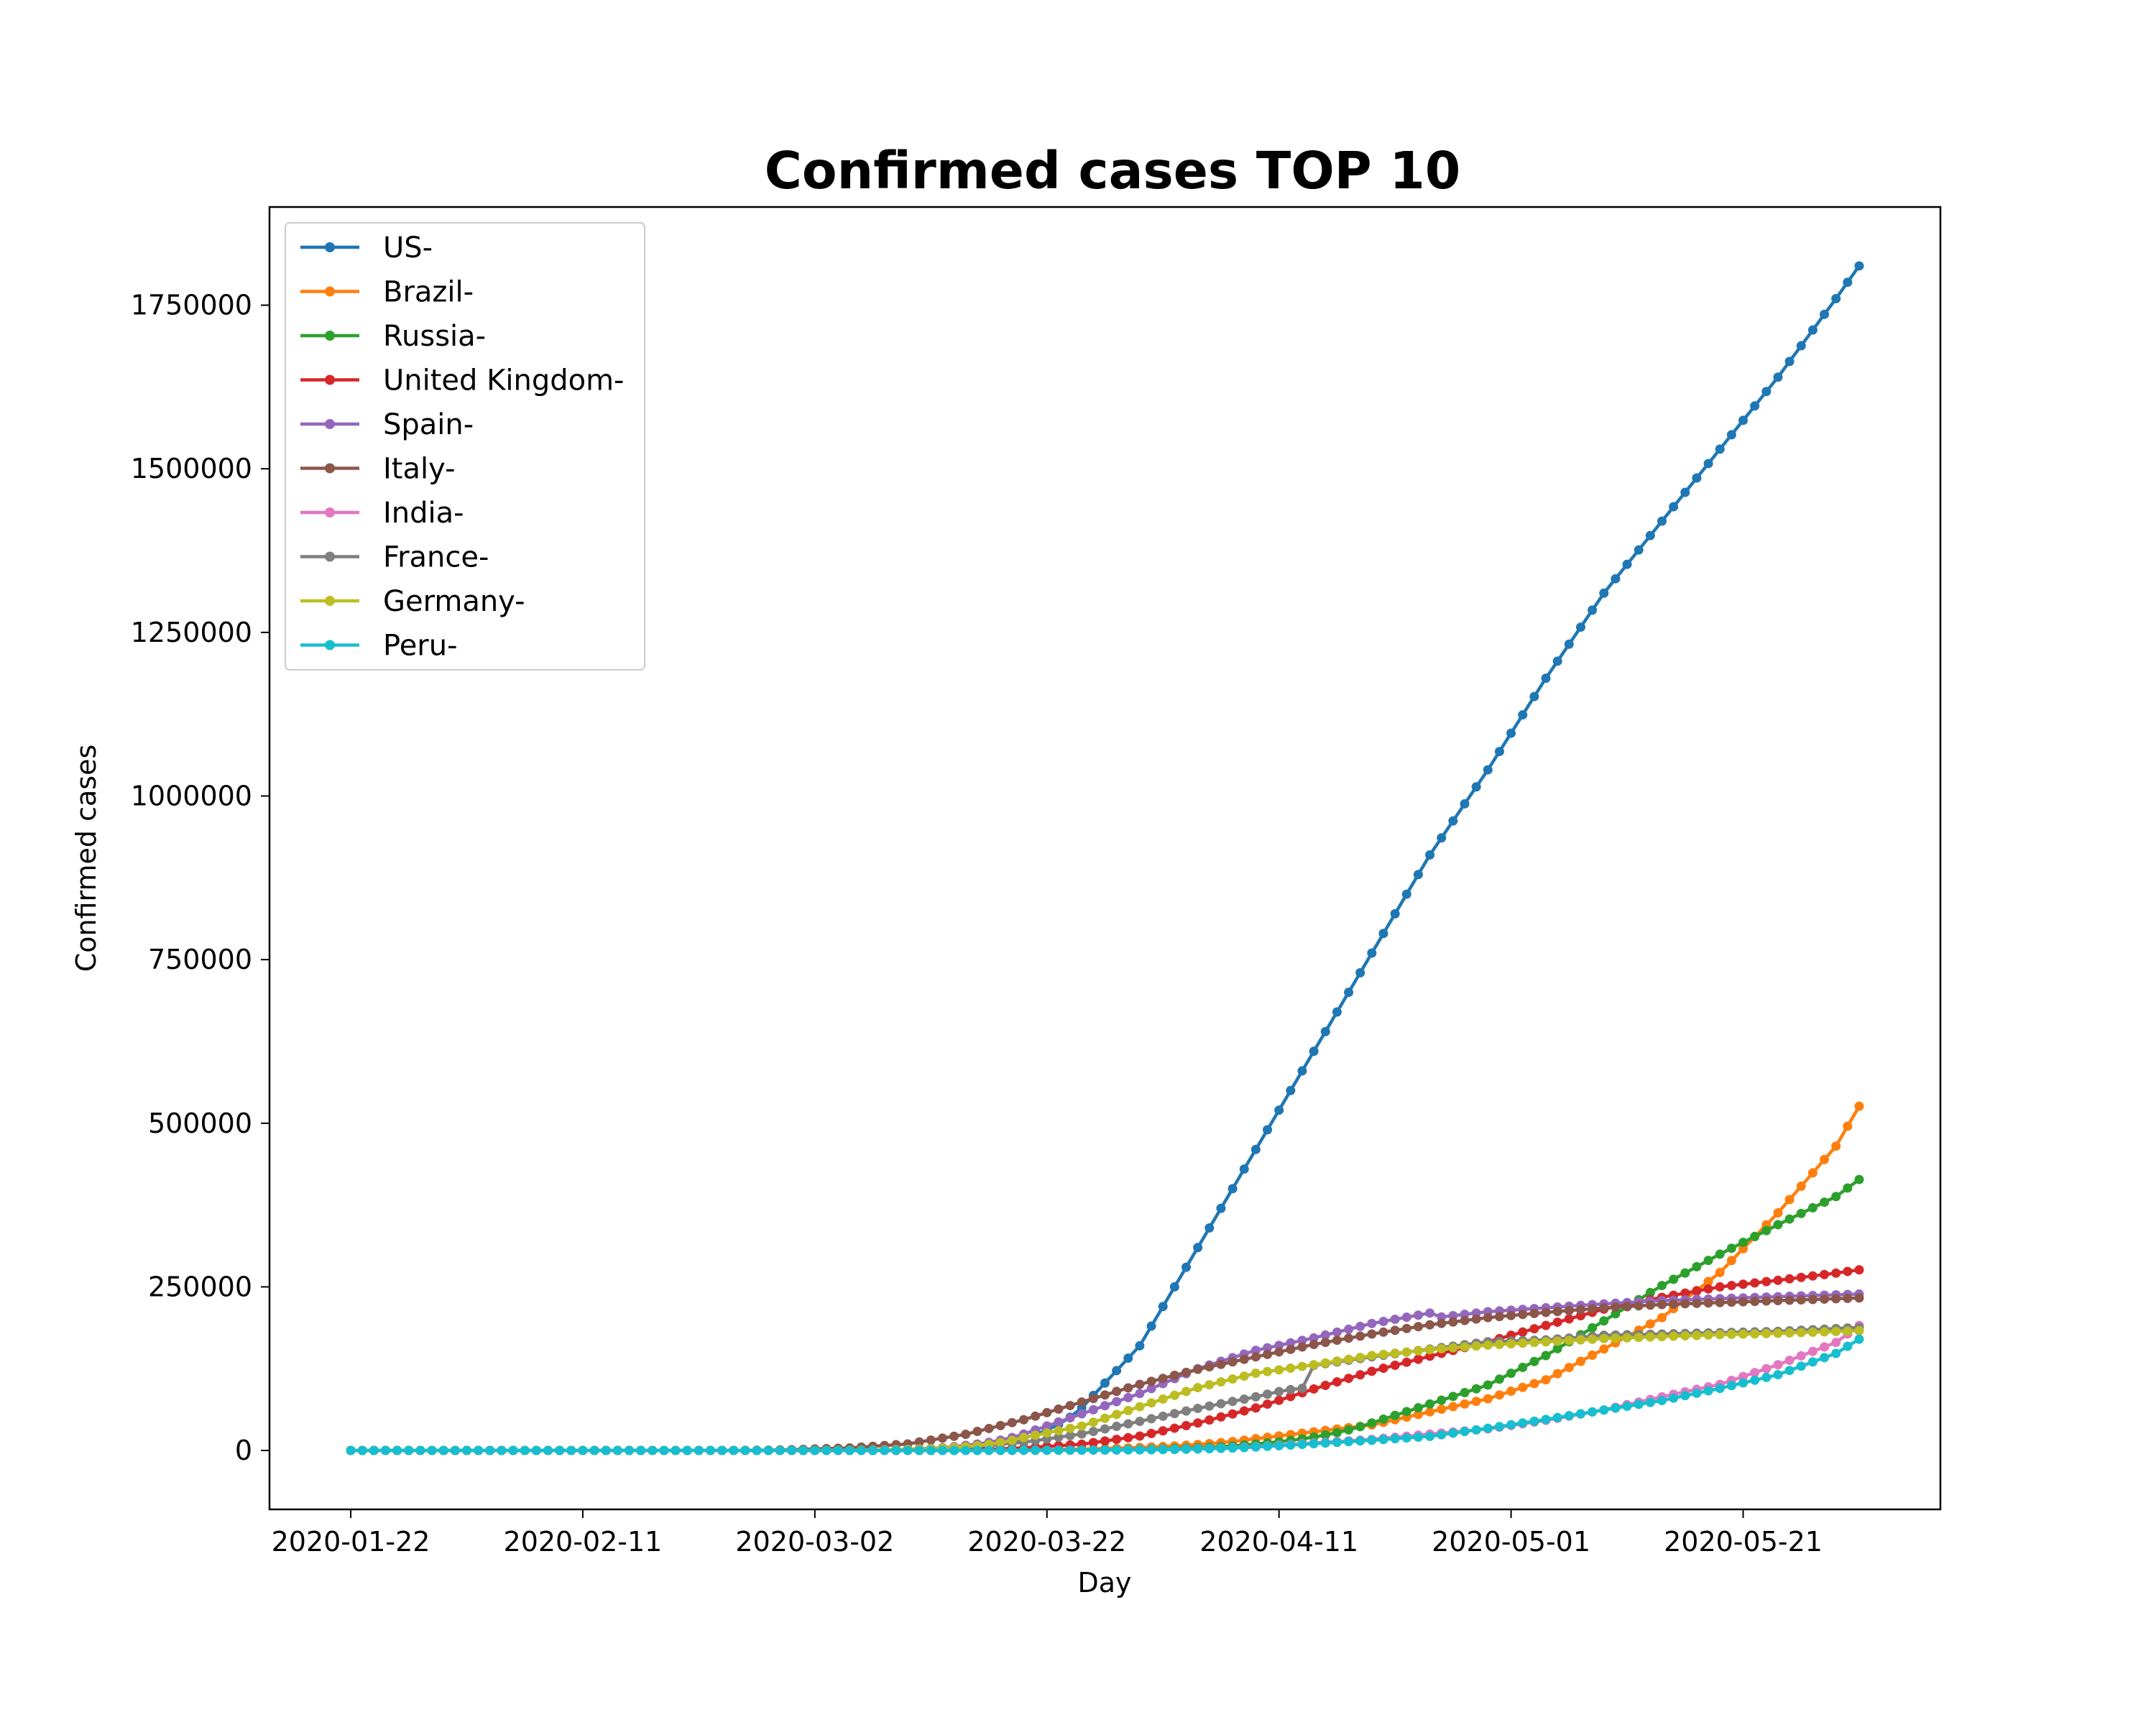 This screenshot has height=1725, width=2156. I want to click on series-peru, so click(1105, 1394).